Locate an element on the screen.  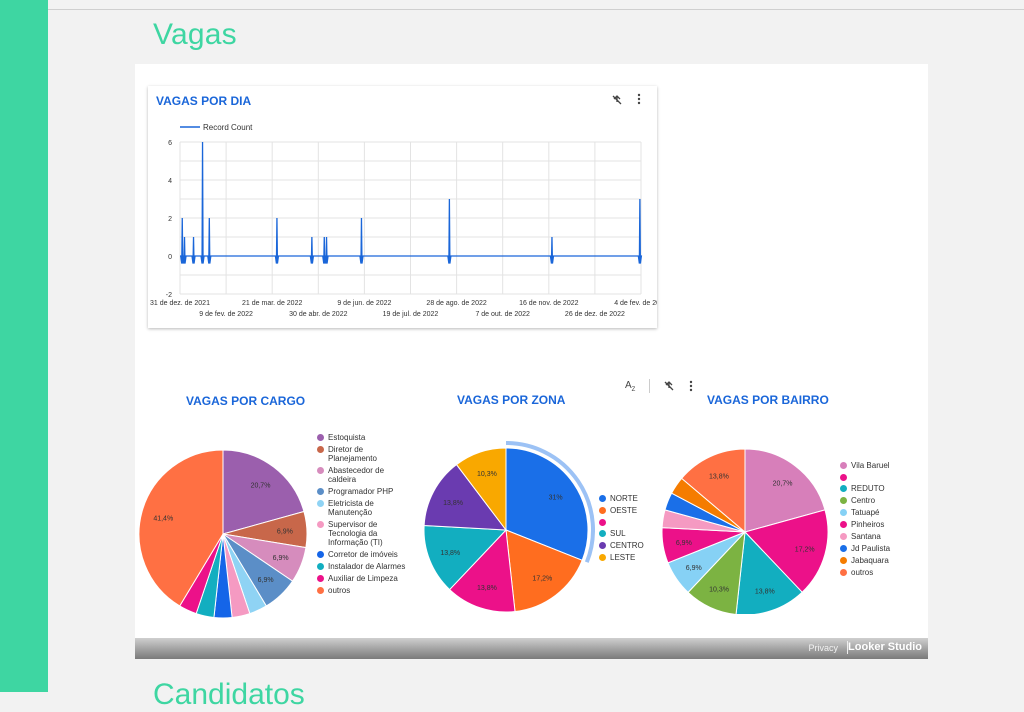
legend-label: Auxiliar de Limpeza is located at coordinates (363, 578).